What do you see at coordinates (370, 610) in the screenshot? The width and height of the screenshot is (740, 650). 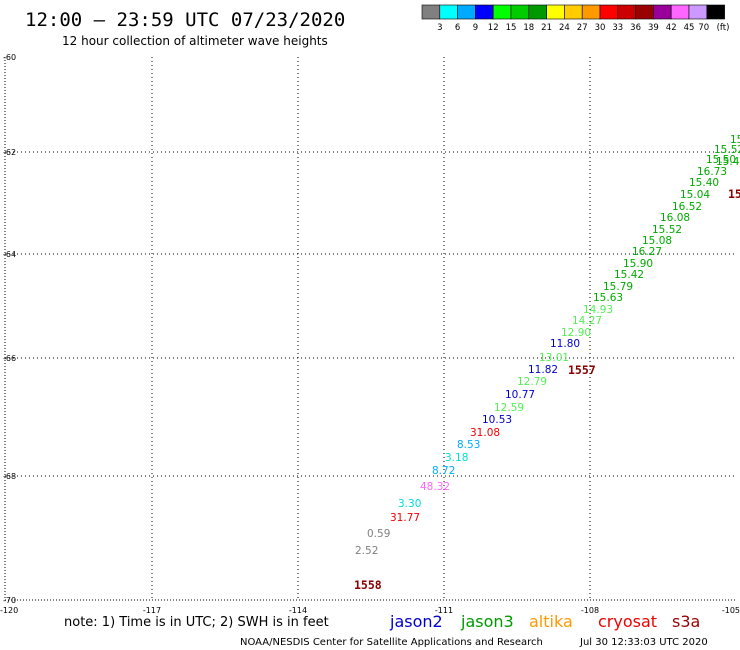 I see `longitude-labels: -120 -117 -114 -111 -108 -105` at bounding box center [370, 610].